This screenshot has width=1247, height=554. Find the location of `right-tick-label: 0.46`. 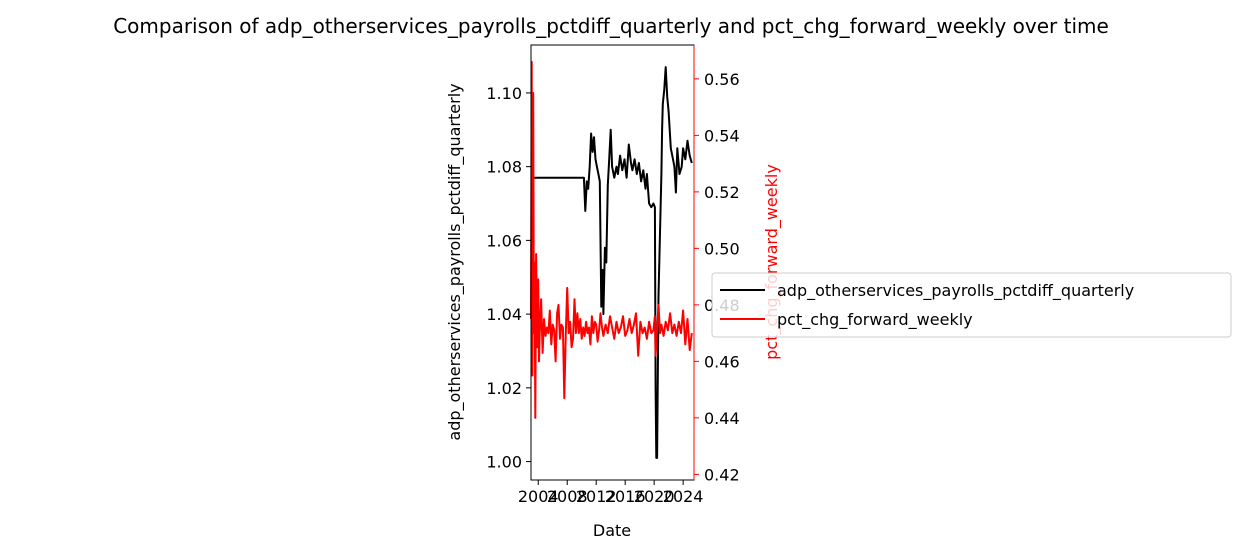

right-tick-label: 0.46 is located at coordinates (722, 361).